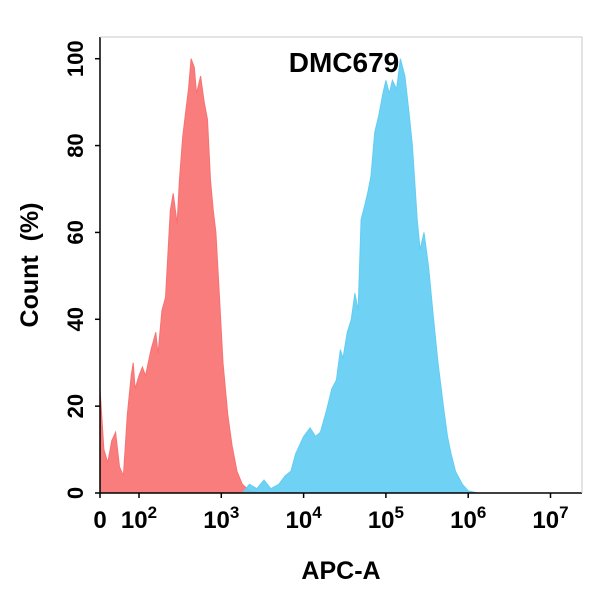  What do you see at coordinates (75, 319) in the screenshot?
I see `y-tick-label: 40` at bounding box center [75, 319].